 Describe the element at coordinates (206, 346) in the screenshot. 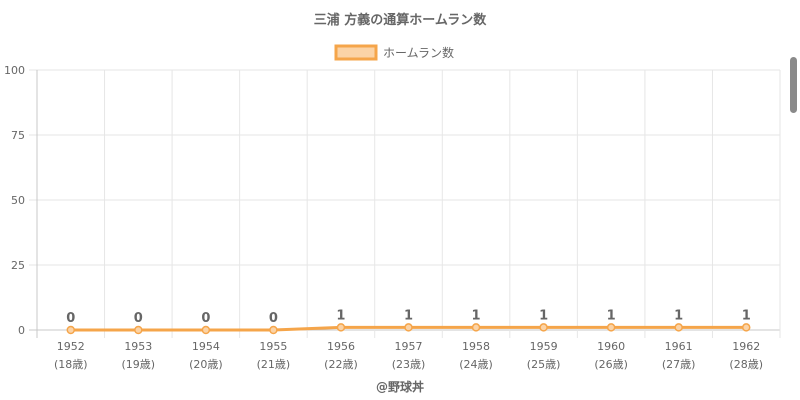

I see `x-tick-label: 1954` at that location.